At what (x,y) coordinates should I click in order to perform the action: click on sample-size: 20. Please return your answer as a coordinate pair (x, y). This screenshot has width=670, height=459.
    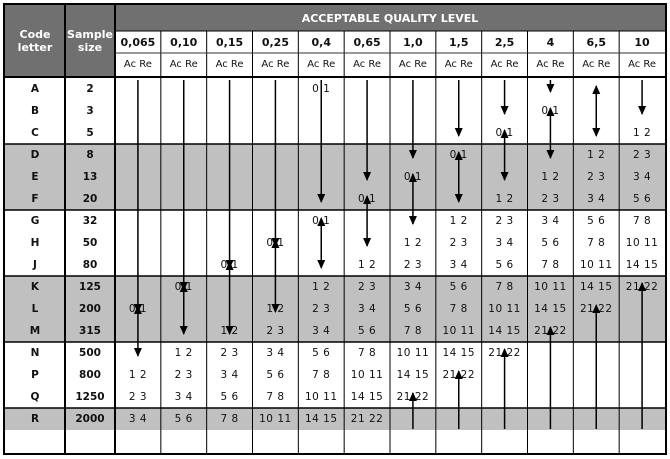
    Looking at the image, I should click on (90, 199).